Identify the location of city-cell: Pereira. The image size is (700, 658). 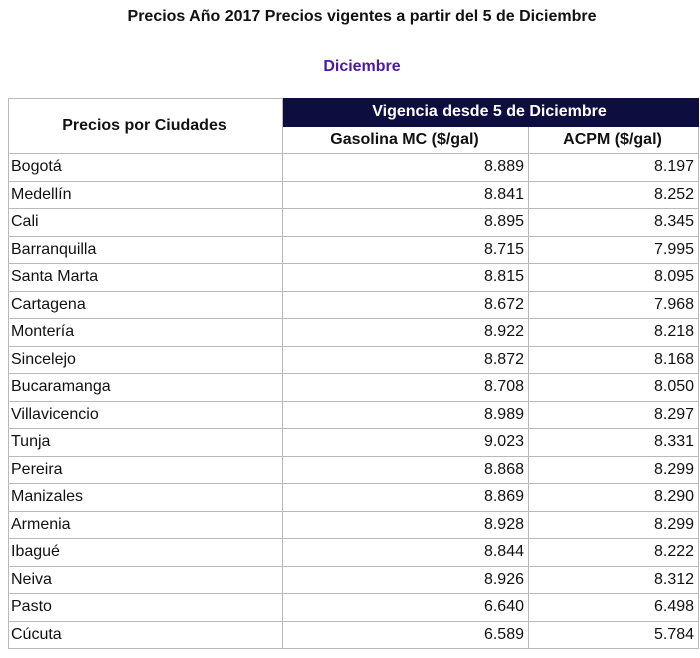
(145, 469).